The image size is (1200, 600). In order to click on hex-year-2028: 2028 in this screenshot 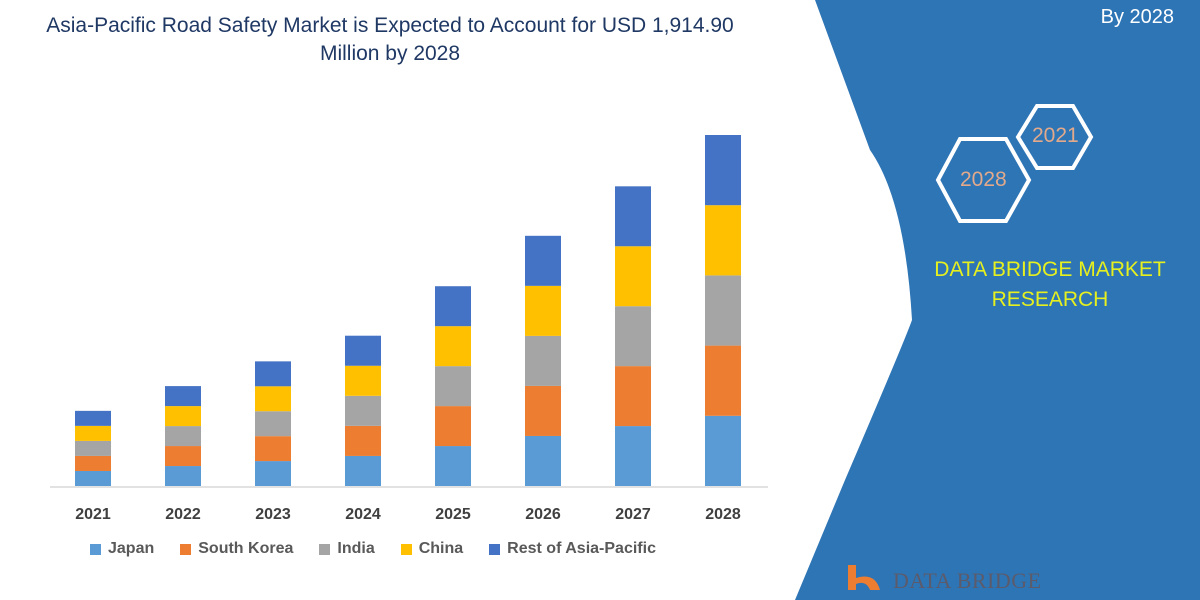, I will do `click(983, 179)`.